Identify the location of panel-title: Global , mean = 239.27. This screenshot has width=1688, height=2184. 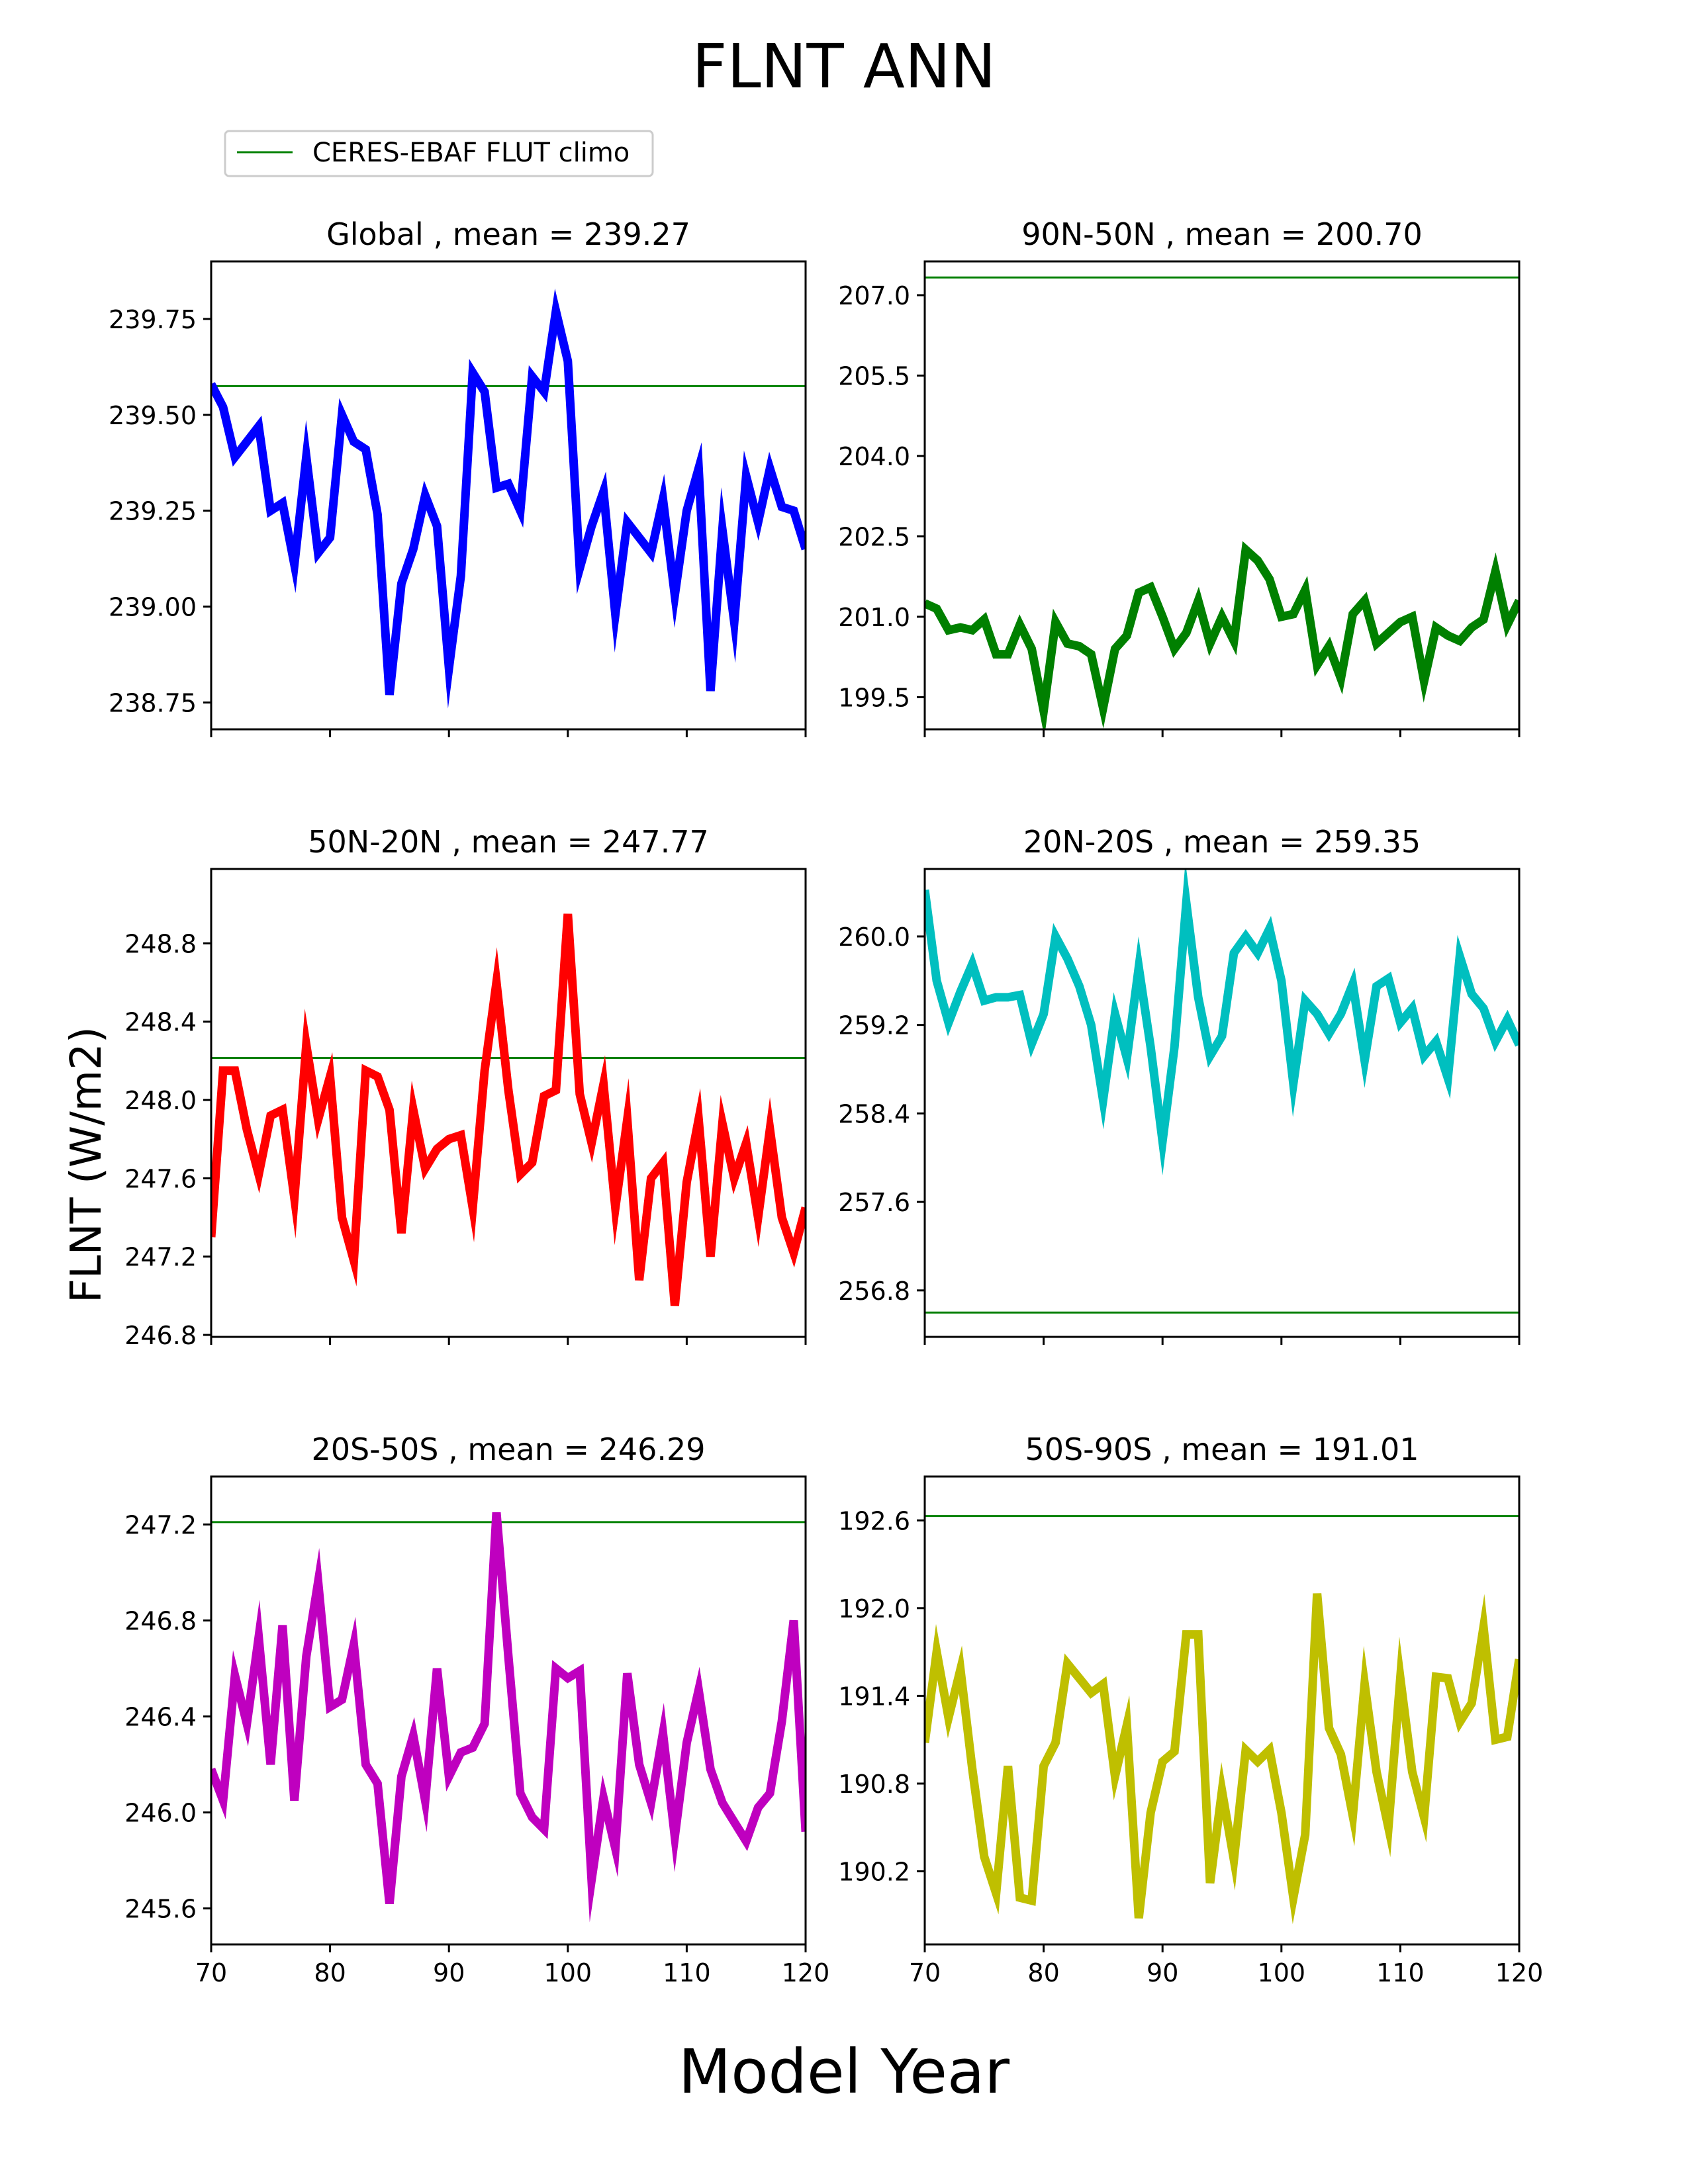
(508, 234).